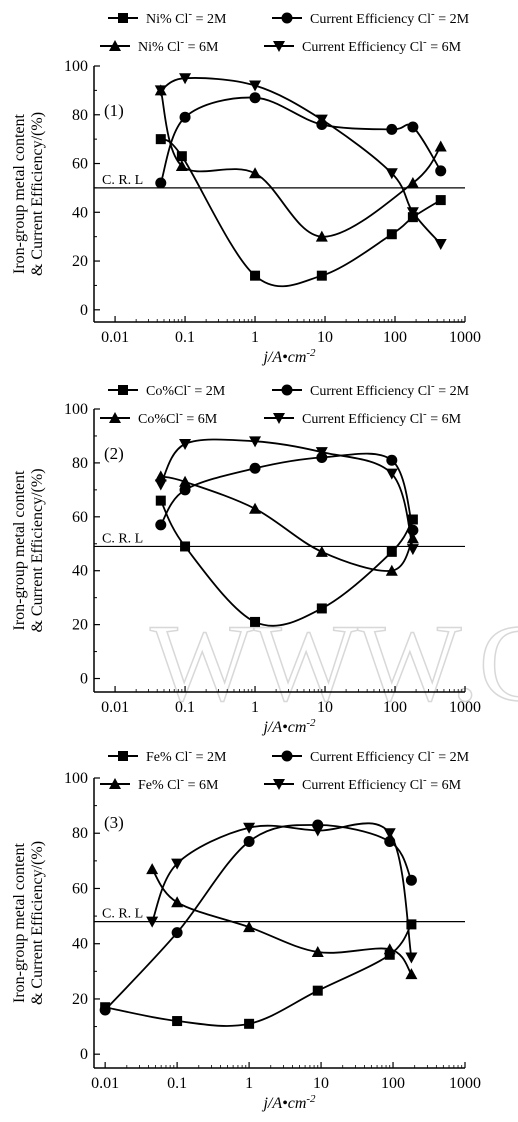  What do you see at coordinates (178, 417) in the screenshot?
I see `legend-label: Co%Cl- = 6M` at bounding box center [178, 417].